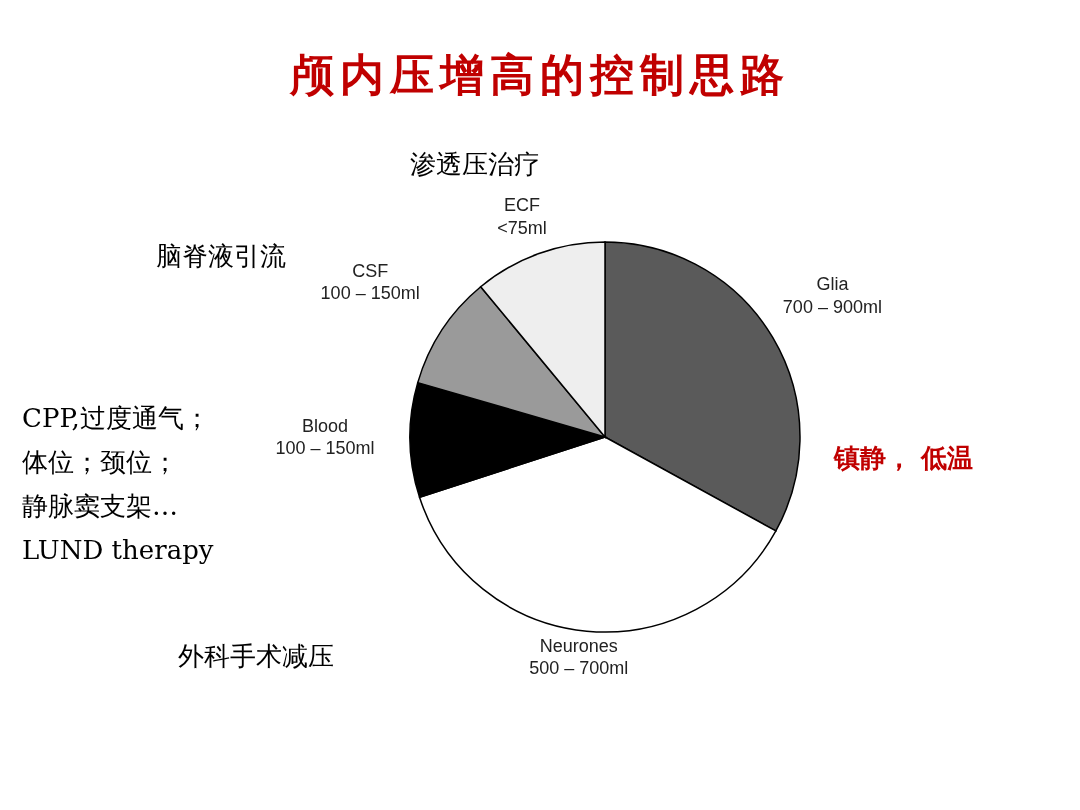 This screenshot has height=810, width=1080. I want to click on text: 体位；颈位；, so click(100, 462).